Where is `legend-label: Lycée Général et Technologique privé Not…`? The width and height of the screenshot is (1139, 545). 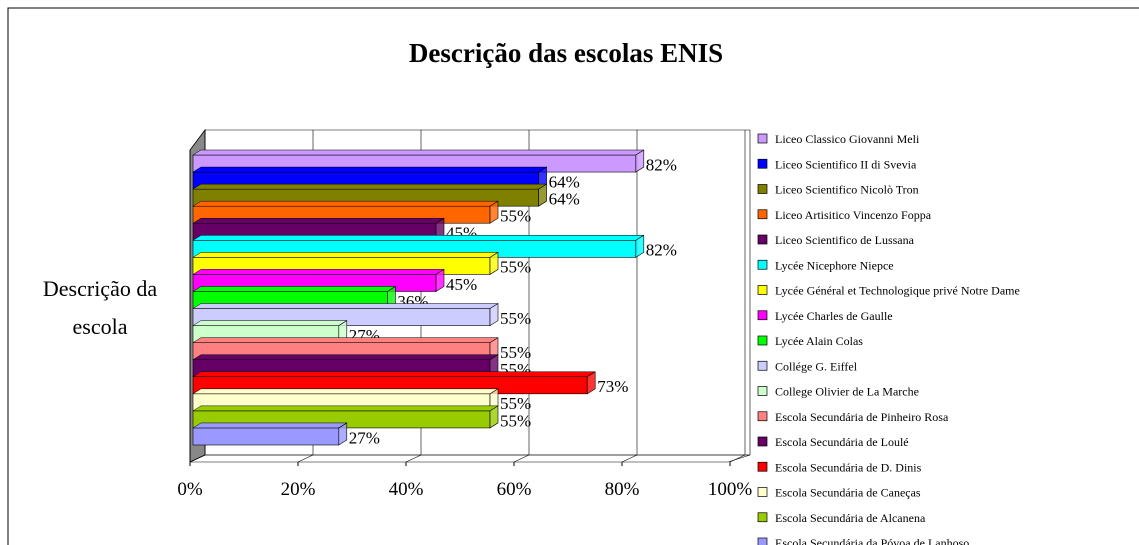
legend-label: Lycée Général et Technologique privé Not… is located at coordinates (897, 291).